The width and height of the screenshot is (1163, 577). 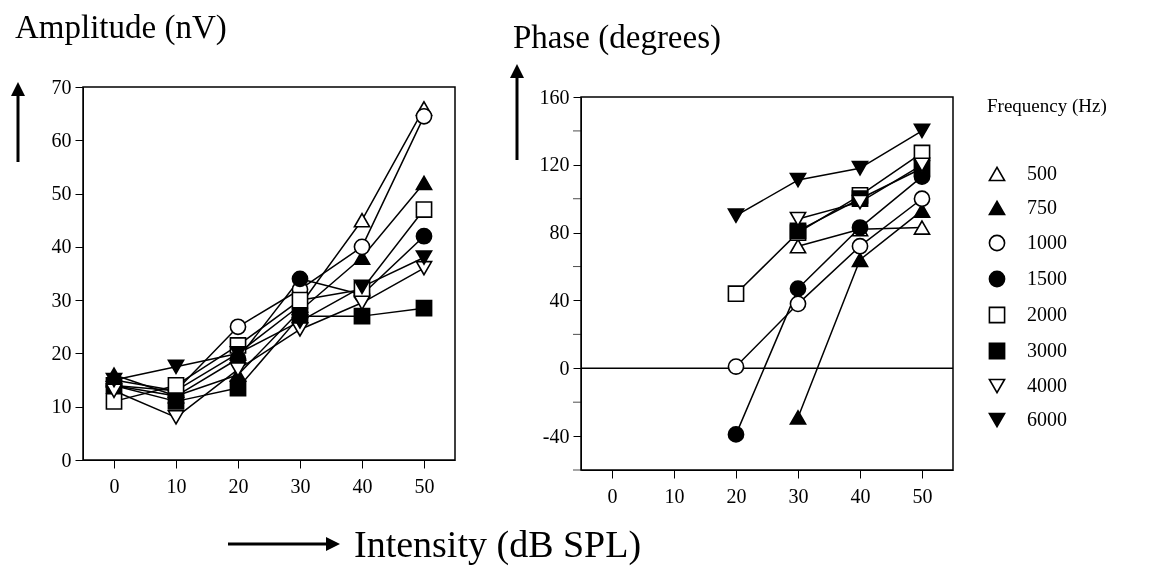 I want to click on legend-label: 1500, so click(x=1047, y=278).